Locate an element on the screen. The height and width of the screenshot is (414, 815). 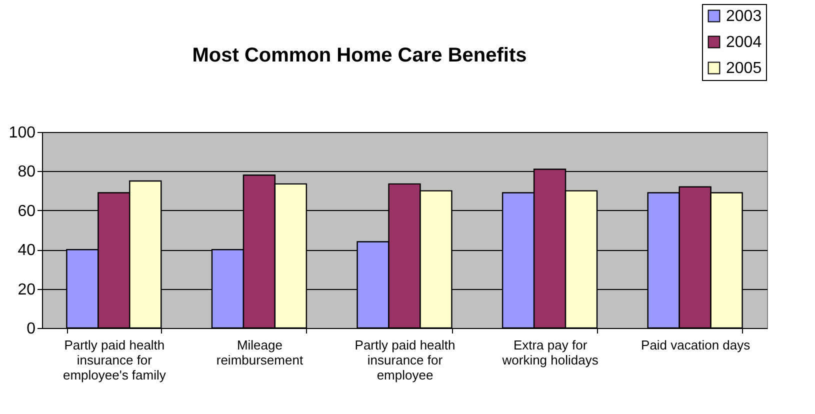
y-tick-label: 60 is located at coordinates (27, 211).